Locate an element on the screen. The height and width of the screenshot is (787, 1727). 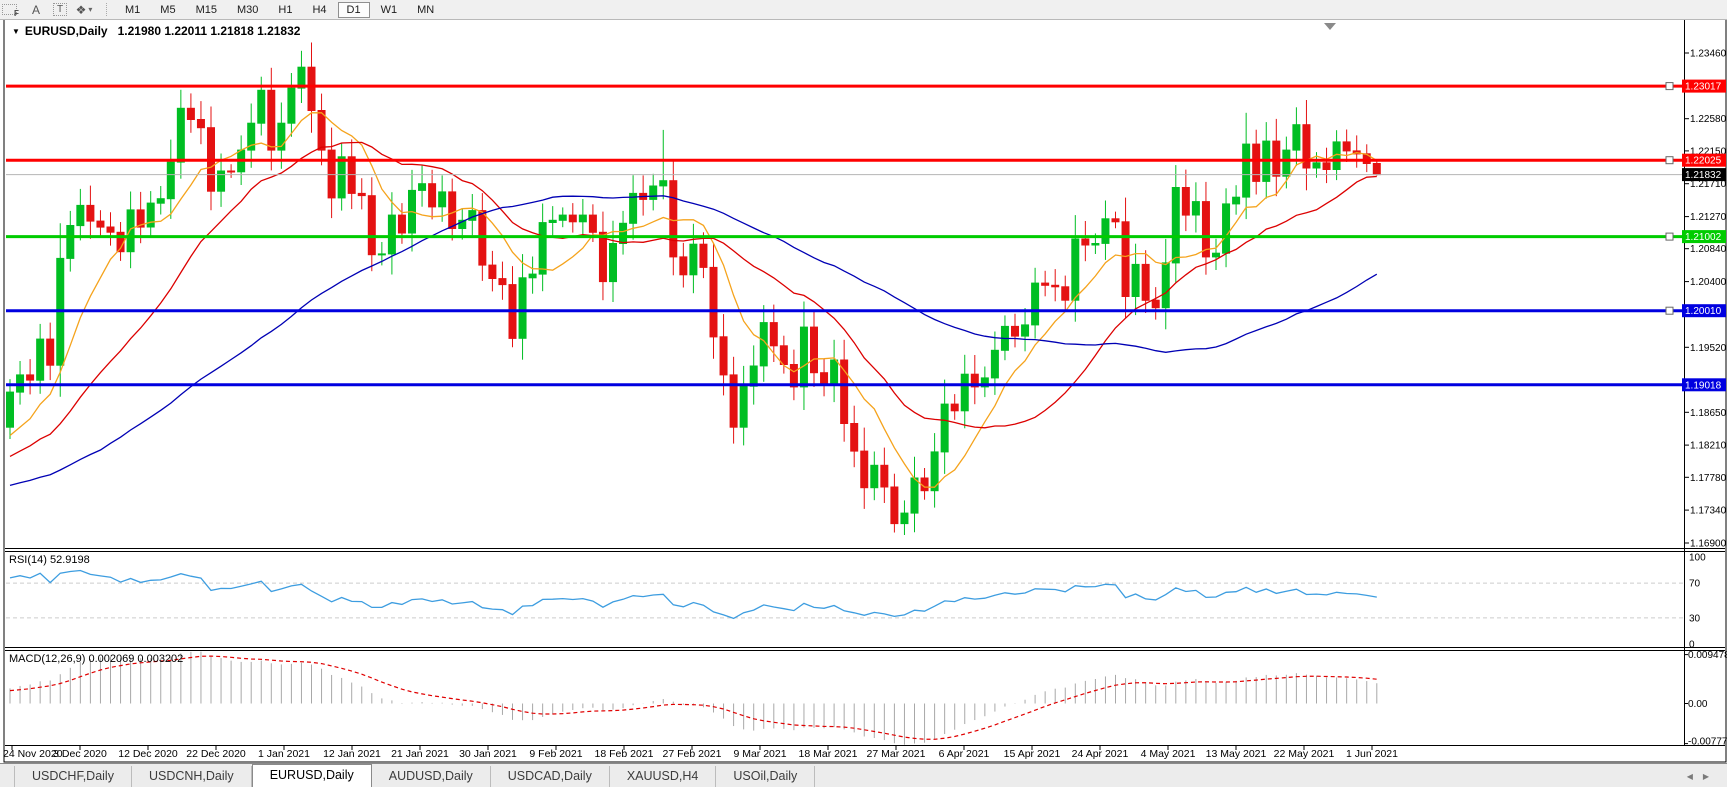
text-tool-icon: A is located at coordinates (35, 9).